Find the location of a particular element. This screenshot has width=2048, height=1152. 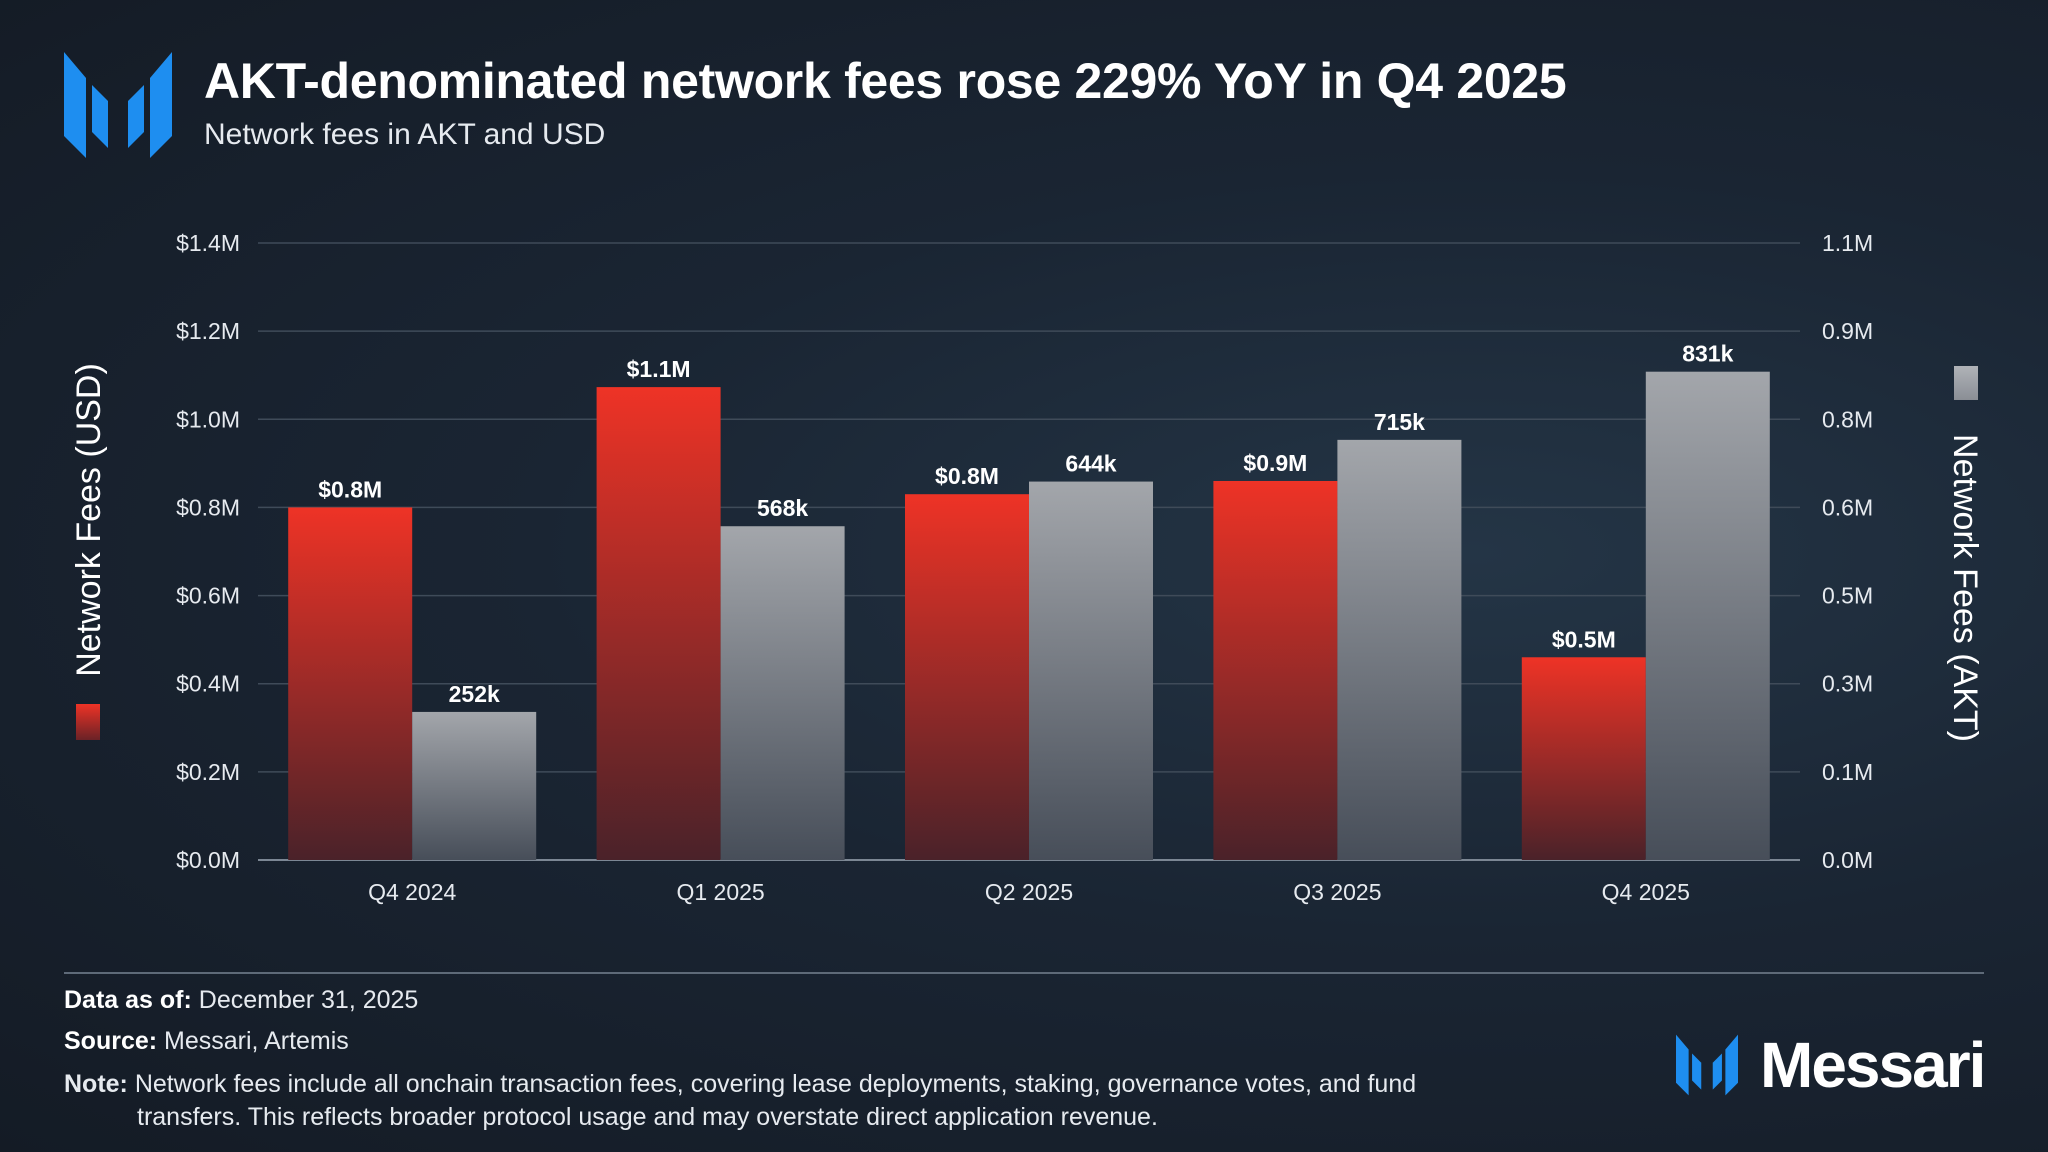

source: Source: Messari, Artemis is located at coordinates (206, 1041).